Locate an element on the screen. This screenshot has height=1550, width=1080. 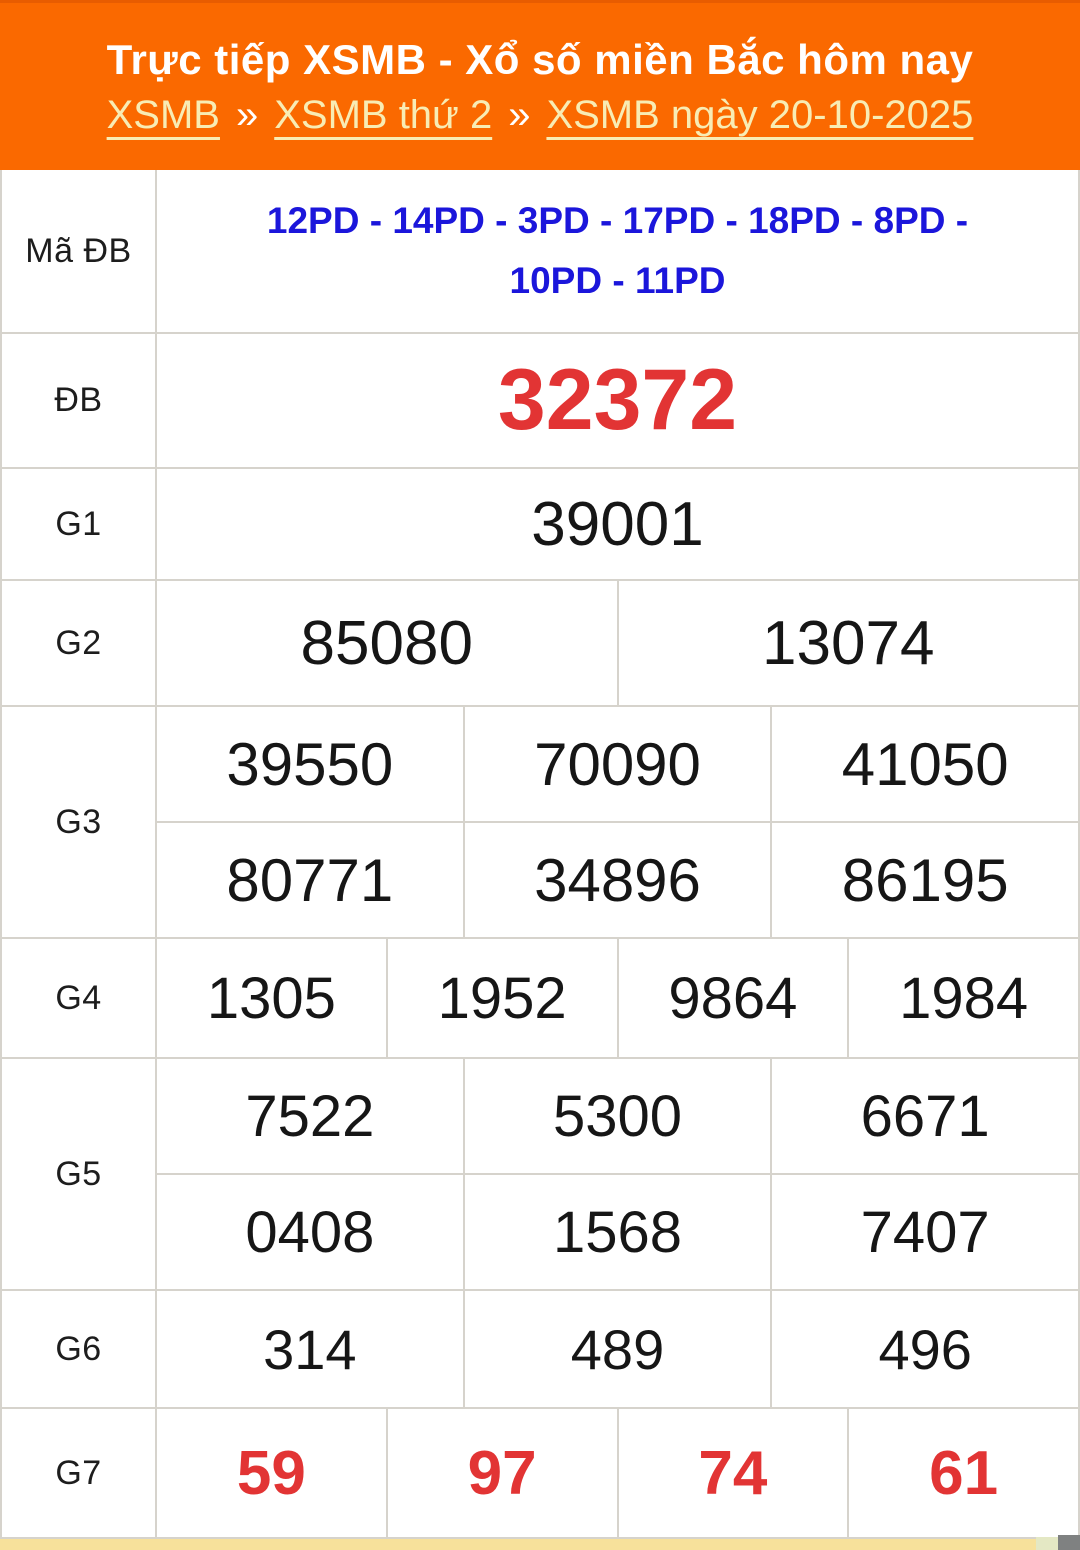
breadcrumb-link-xsmb-ngay: XSMB ngày 20-10-2025 is located at coordinates (760, 114).